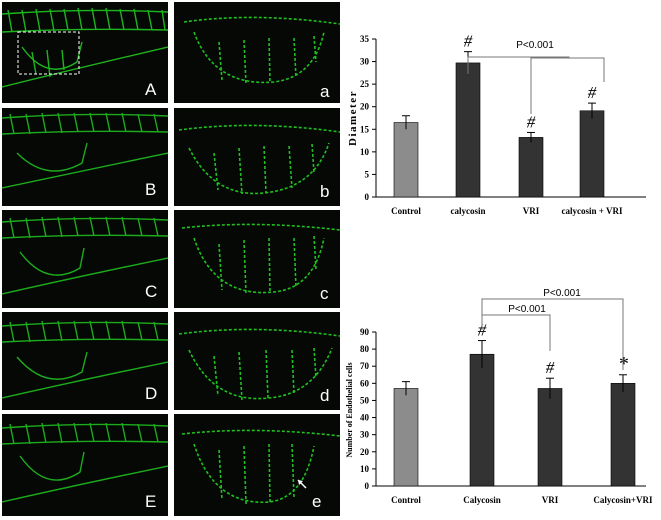 This screenshot has width=661, height=520. What do you see at coordinates (623, 500) in the screenshot?
I see `chart1-category-label: Calycosin+VRI` at bounding box center [623, 500].